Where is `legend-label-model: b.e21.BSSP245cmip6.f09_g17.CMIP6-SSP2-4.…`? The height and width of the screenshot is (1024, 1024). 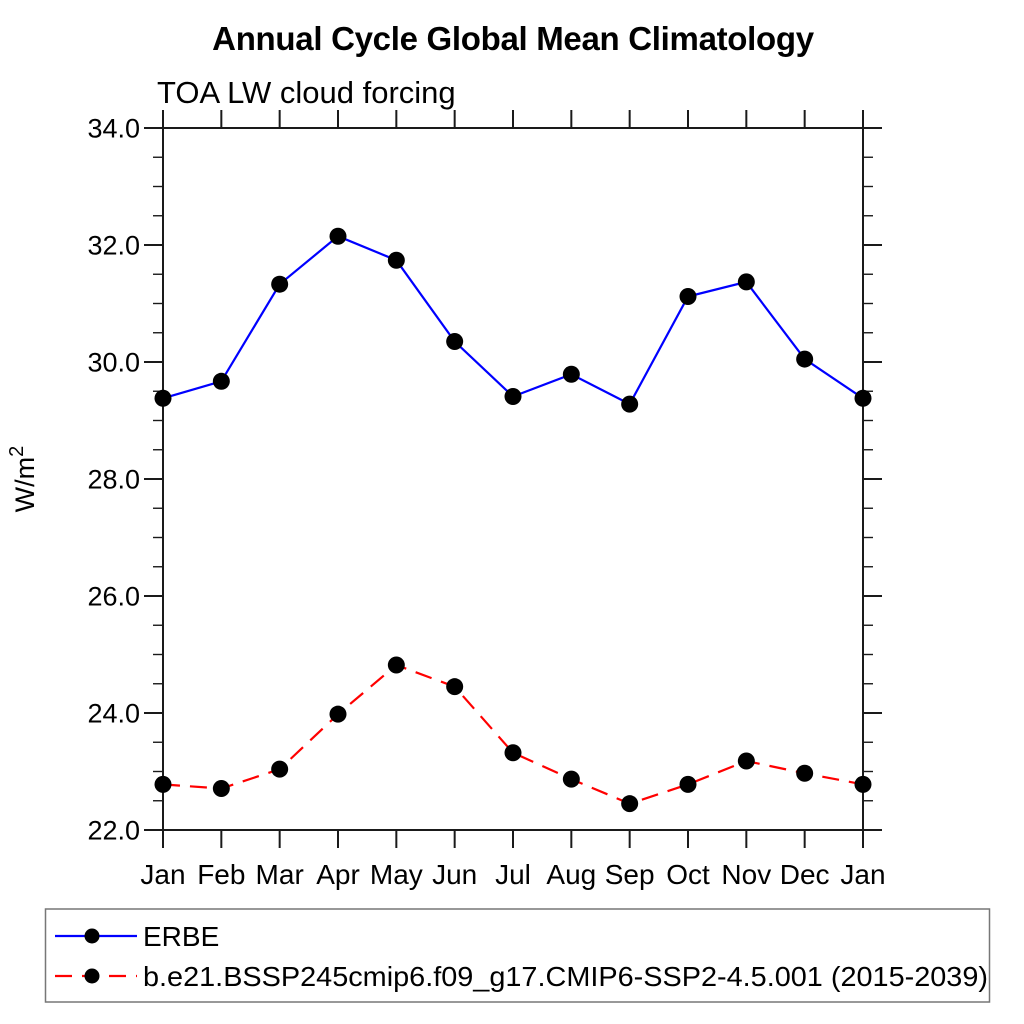 legend-label-model: b.e21.BSSP245cmip6.f09_g17.CMIP6-SSP2-4.… is located at coordinates (565, 976).